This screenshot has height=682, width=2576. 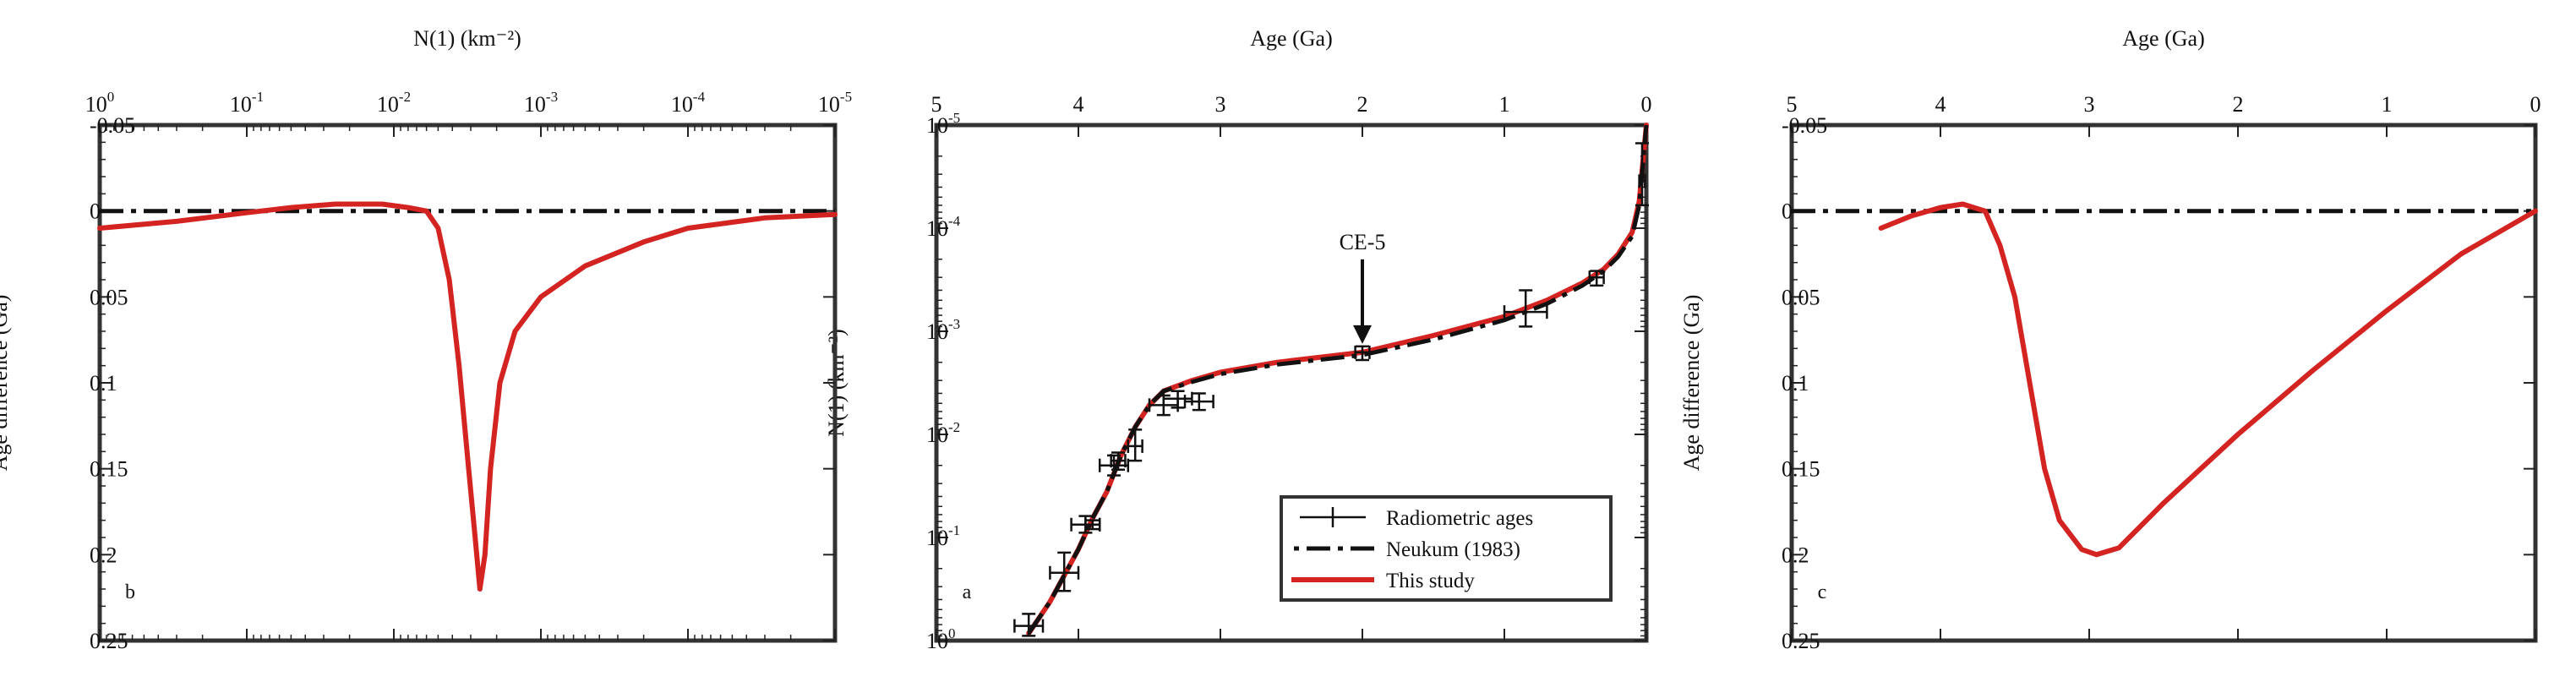 I want to click on legend-box, so click(x=1446, y=549).